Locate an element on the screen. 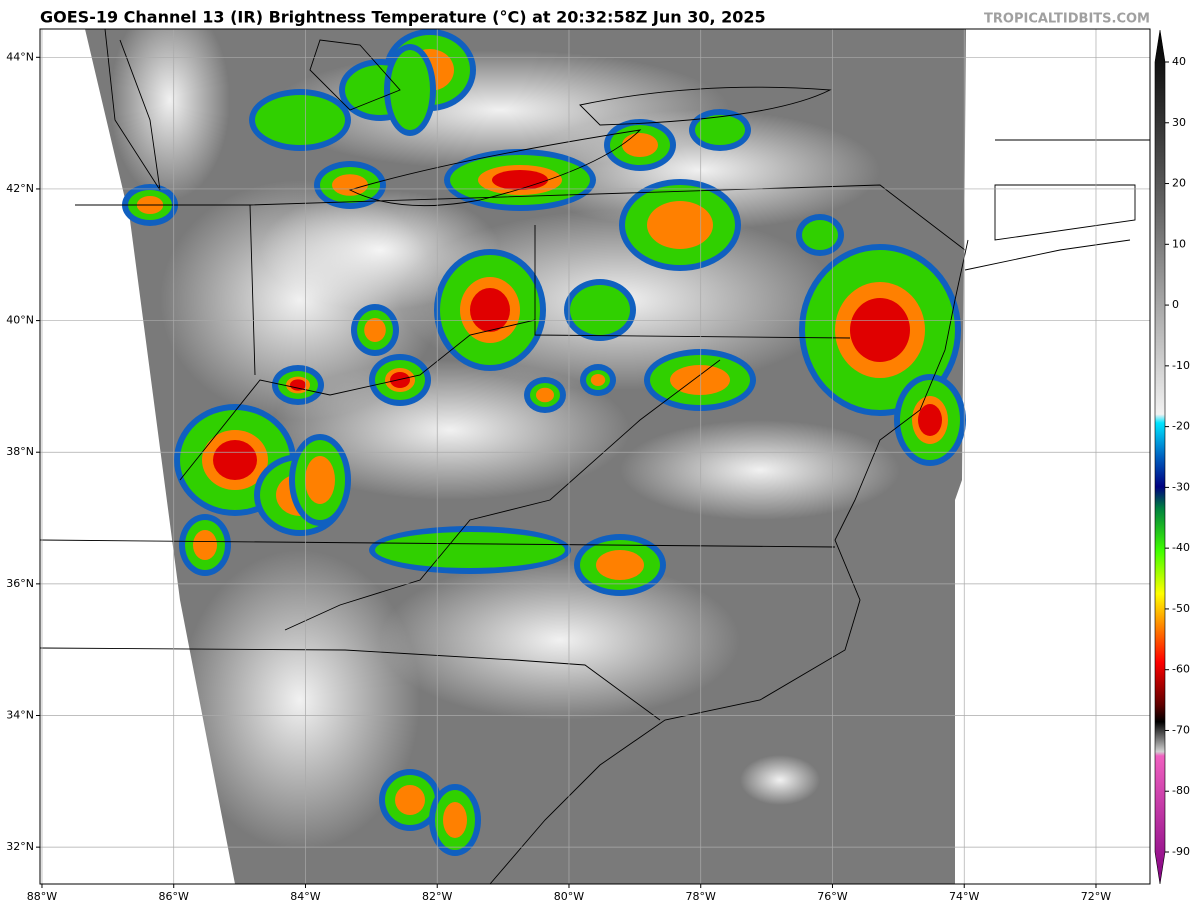 The height and width of the screenshot is (910, 1200). colorbar-tick-label: -10 is located at coordinates (1181, 365).